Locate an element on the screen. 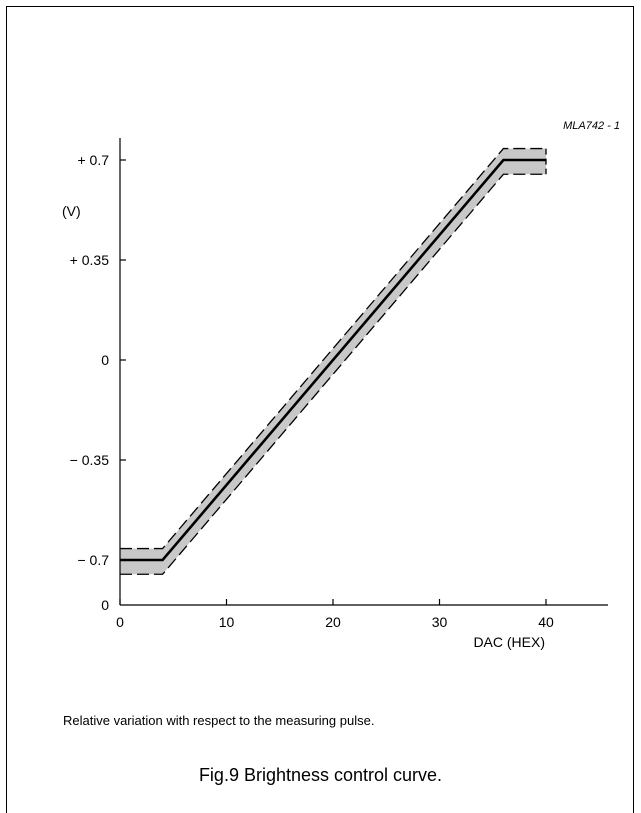 The width and height of the screenshot is (641, 813). y-tick-label: − 0.7 is located at coordinates (93, 560).